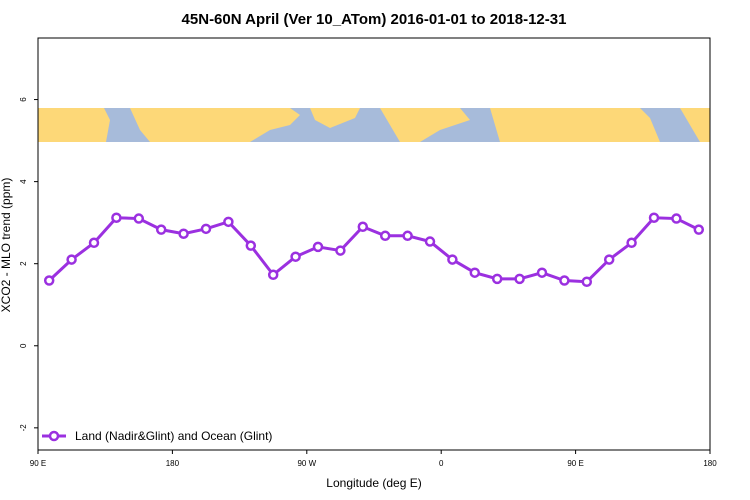 The image size is (750, 500). Describe the element at coordinates (373, 483) in the screenshot. I see `x-axis-label: Longitude (deg E)` at that location.